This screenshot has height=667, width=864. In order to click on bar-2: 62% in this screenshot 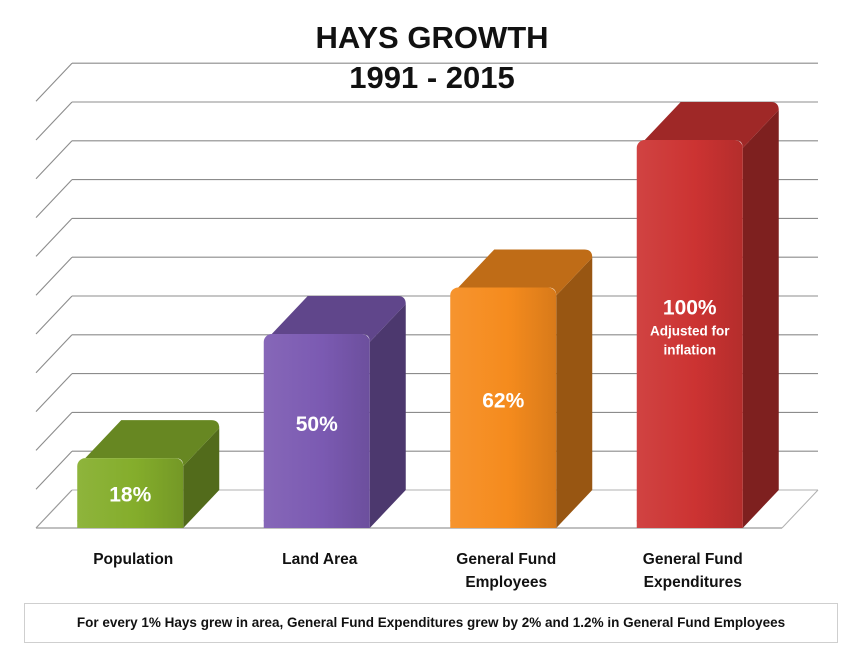, I will do `click(521, 388)`.